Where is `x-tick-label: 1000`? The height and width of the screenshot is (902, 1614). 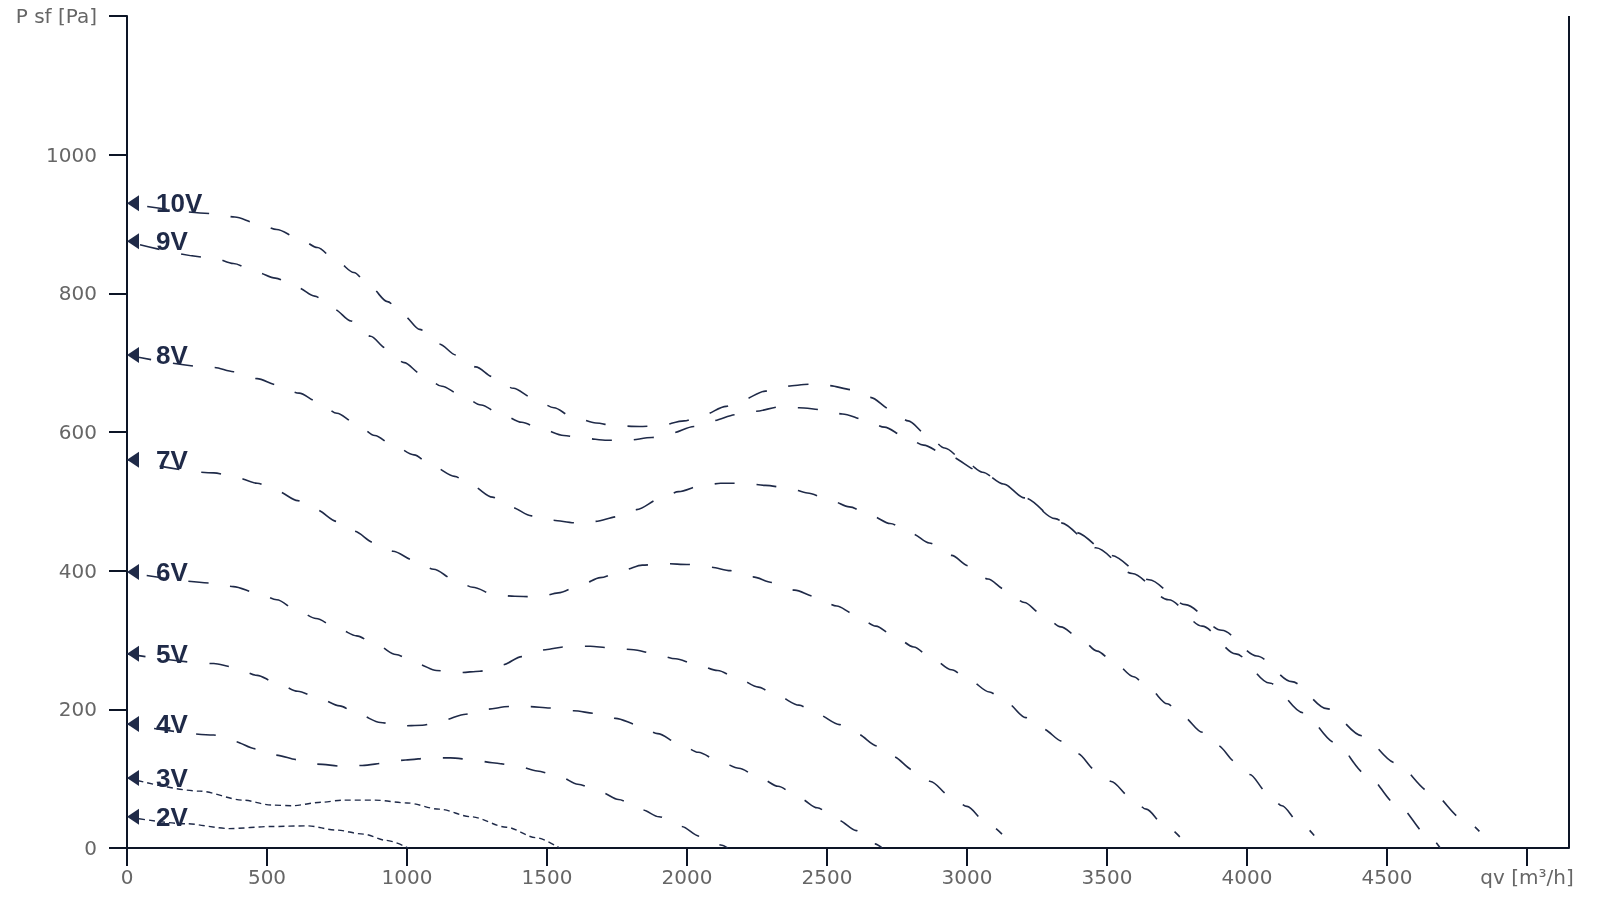
x-tick-label: 1000 is located at coordinates (407, 877).